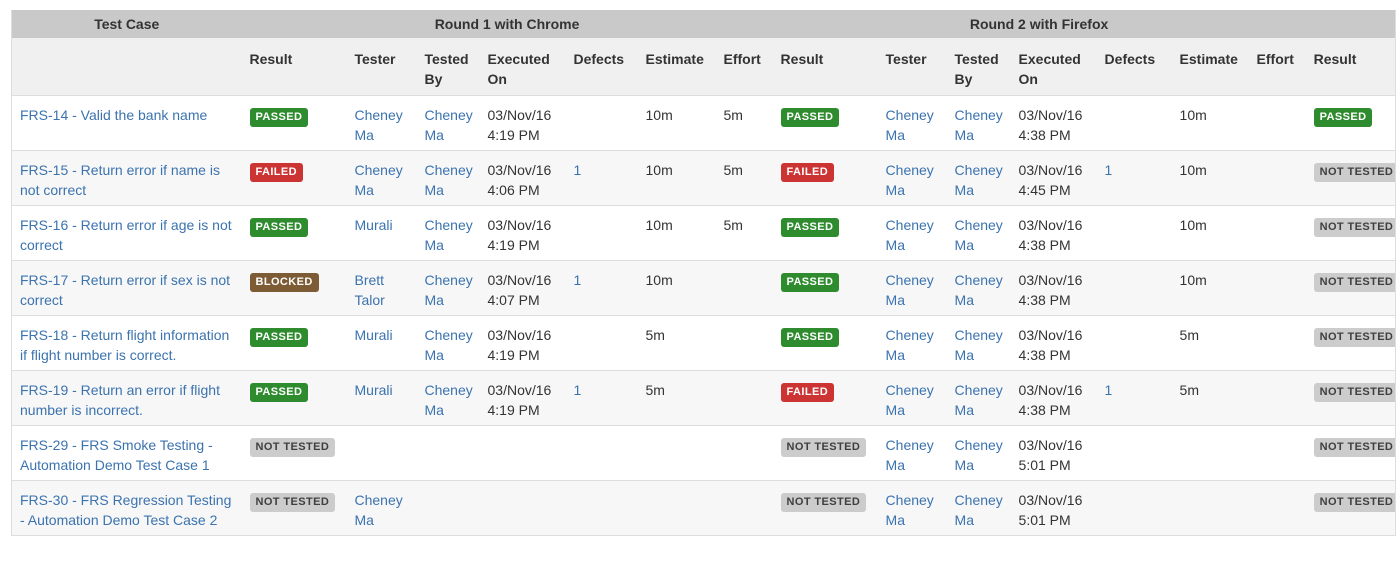 The width and height of the screenshot is (1400, 582). Describe the element at coordinates (1350, 24) in the screenshot. I see `group-header-extra` at that location.